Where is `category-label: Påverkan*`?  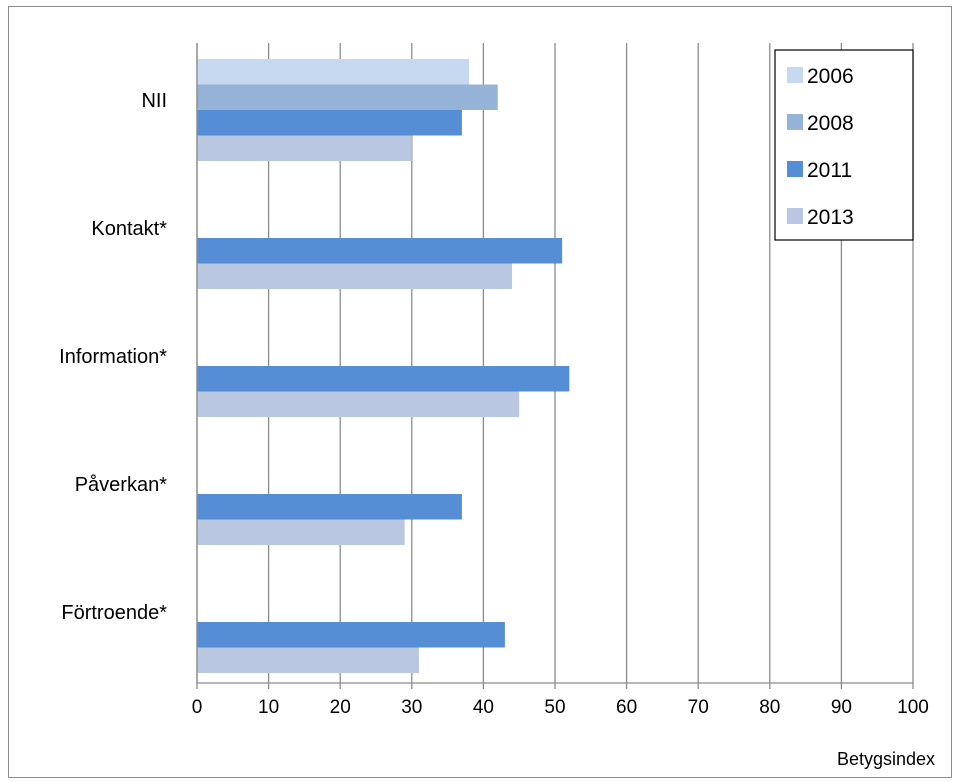
category-label: Påverkan* is located at coordinates (121, 485).